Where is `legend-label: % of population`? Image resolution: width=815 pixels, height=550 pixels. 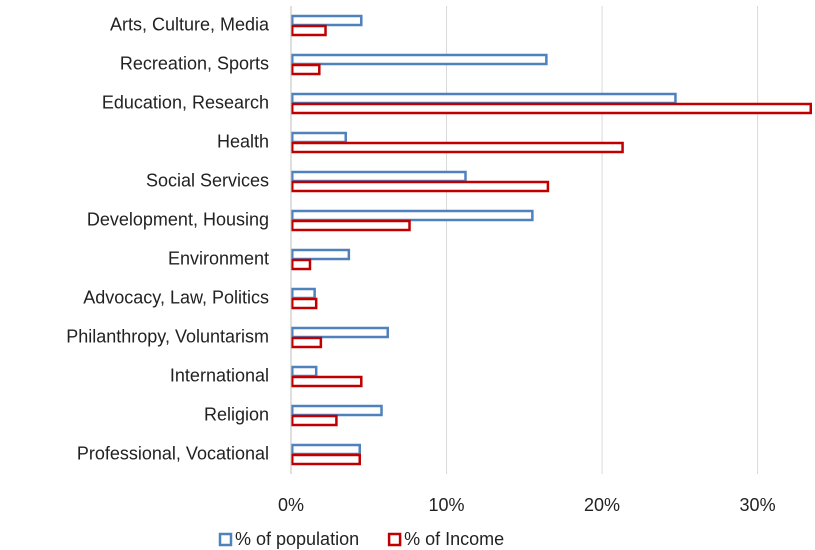 legend-label: % of population is located at coordinates (297, 539).